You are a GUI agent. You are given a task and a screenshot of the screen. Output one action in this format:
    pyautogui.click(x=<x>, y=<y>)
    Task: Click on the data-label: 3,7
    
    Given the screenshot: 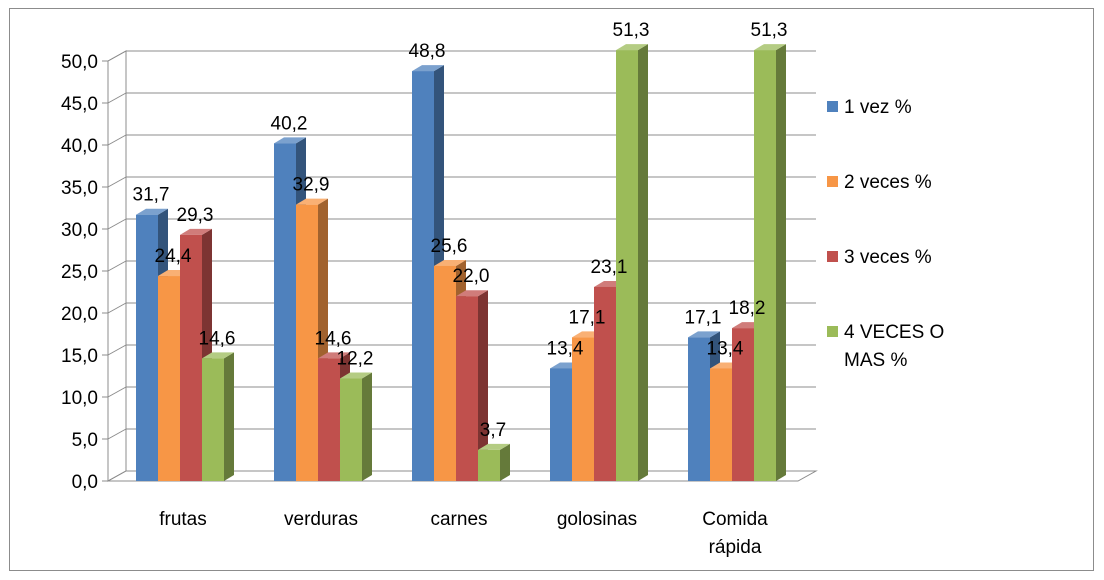 What is the action you would take?
    pyautogui.click(x=493, y=430)
    